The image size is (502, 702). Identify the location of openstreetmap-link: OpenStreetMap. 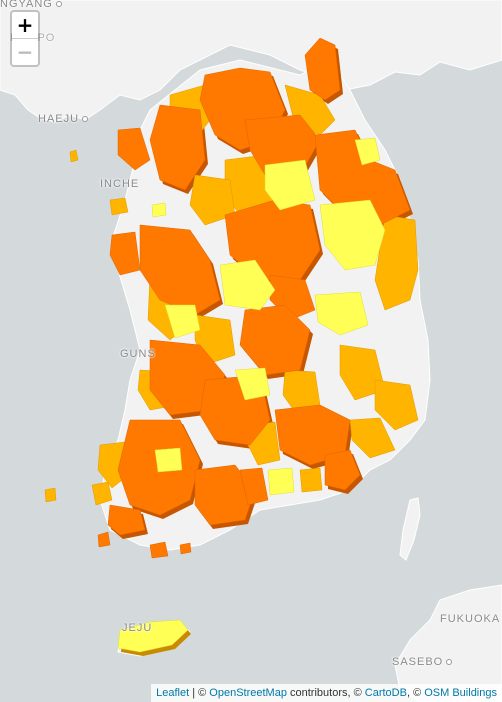
(248, 693).